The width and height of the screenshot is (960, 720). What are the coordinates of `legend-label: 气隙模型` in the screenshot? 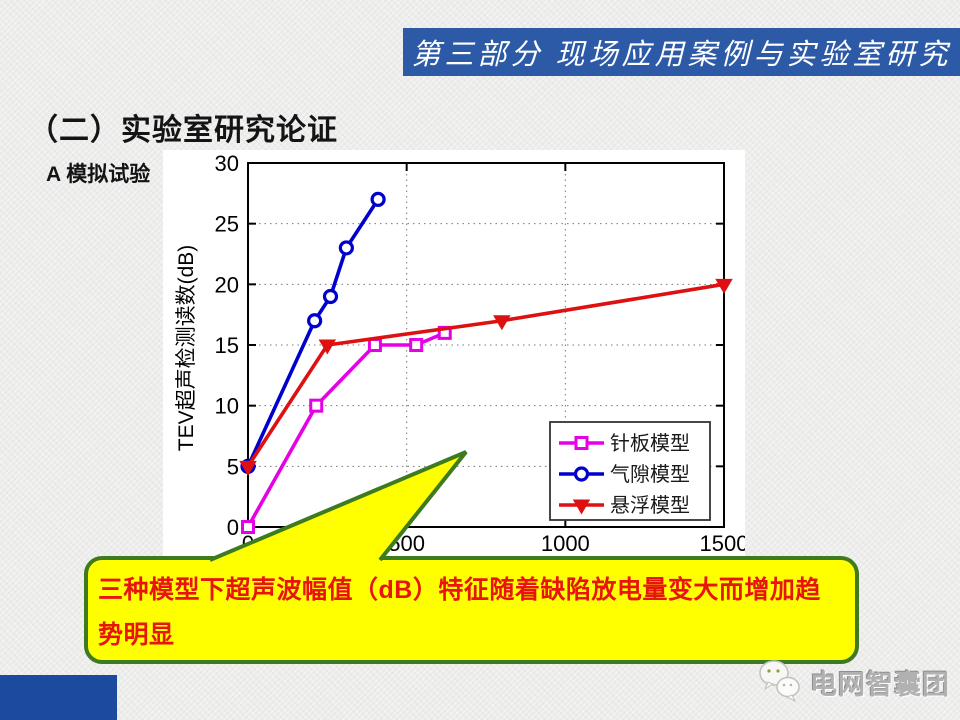 It's located at (650, 474).